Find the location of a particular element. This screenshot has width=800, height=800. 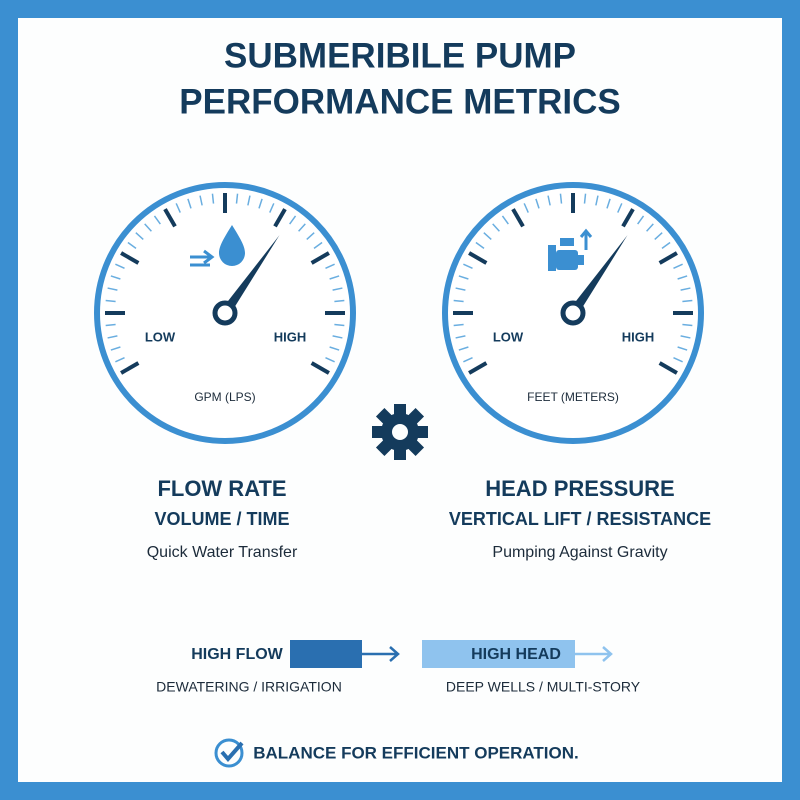

gauge: LOW HIGH FEET (METERS) is located at coordinates (573, 313).